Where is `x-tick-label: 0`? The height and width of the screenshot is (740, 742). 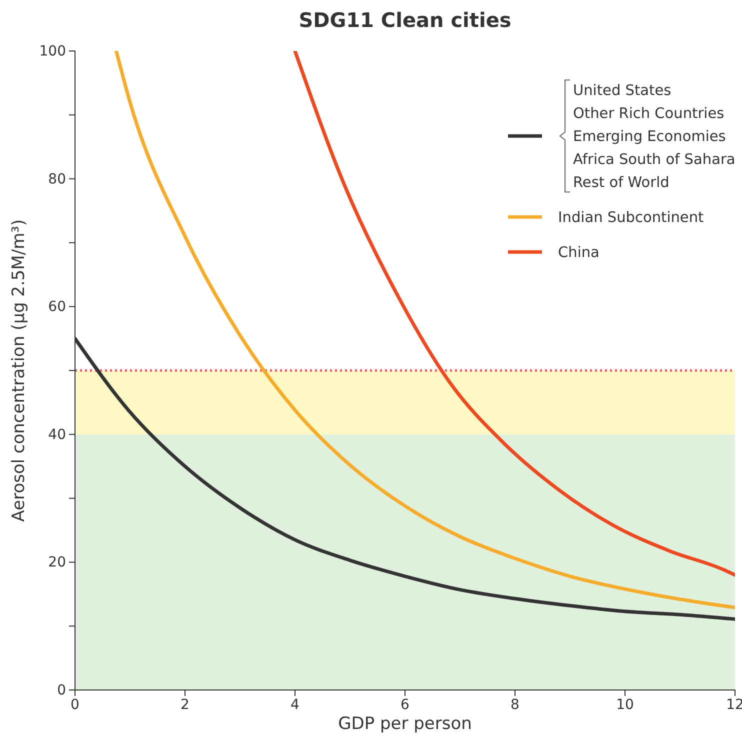
x-tick-label: 0 is located at coordinates (75, 704).